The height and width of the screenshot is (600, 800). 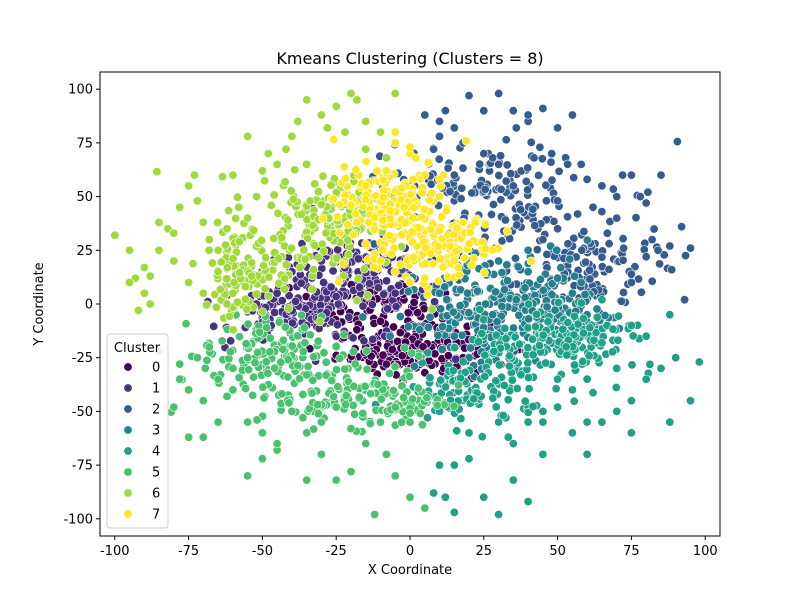 What do you see at coordinates (115, 551) in the screenshot?
I see `x-tick-label: -100` at bounding box center [115, 551].